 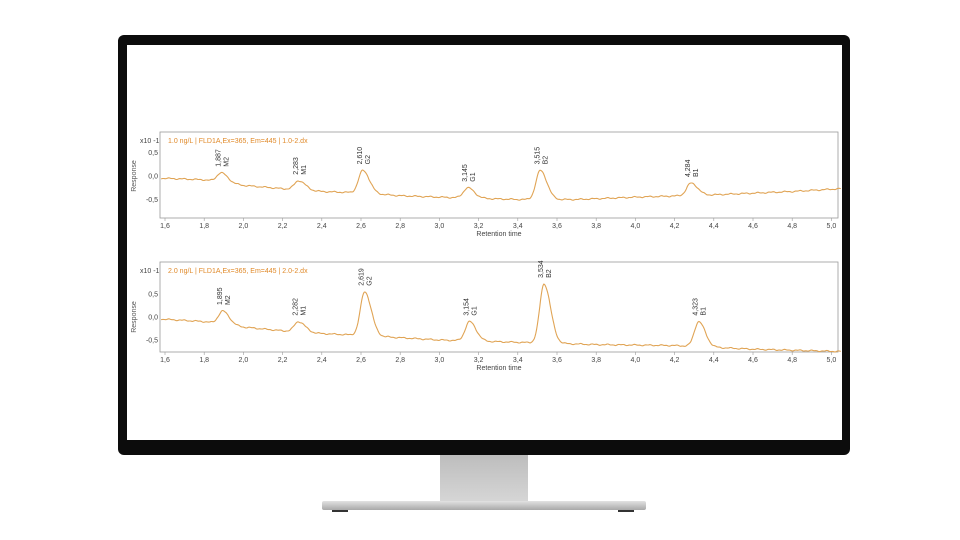 What do you see at coordinates (362, 277) in the screenshot?
I see `peak-retention-label: 2,619` at bounding box center [362, 277].